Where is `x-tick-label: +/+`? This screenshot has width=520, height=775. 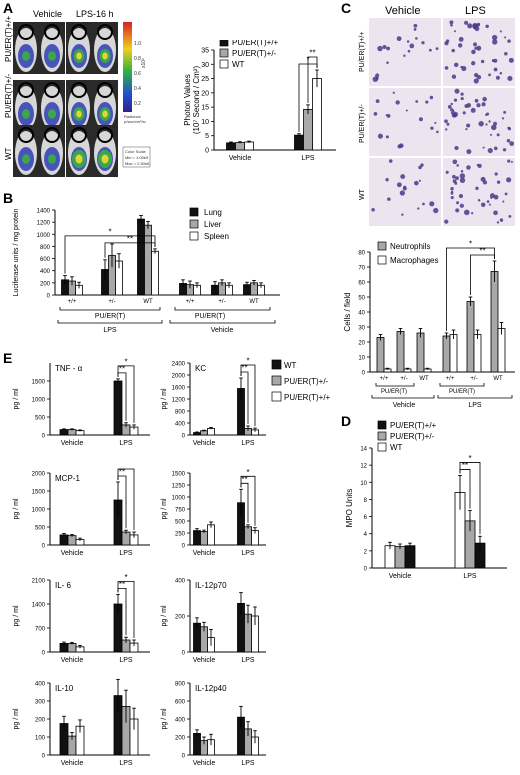 x-tick-label: +/+ is located at coordinates (72, 302).